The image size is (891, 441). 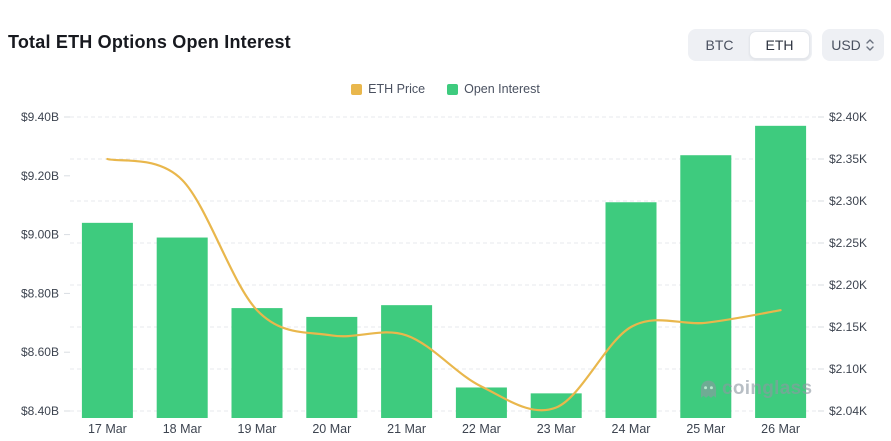 What do you see at coordinates (257, 429) in the screenshot?
I see `x-axis-label: 19 Mar` at bounding box center [257, 429].